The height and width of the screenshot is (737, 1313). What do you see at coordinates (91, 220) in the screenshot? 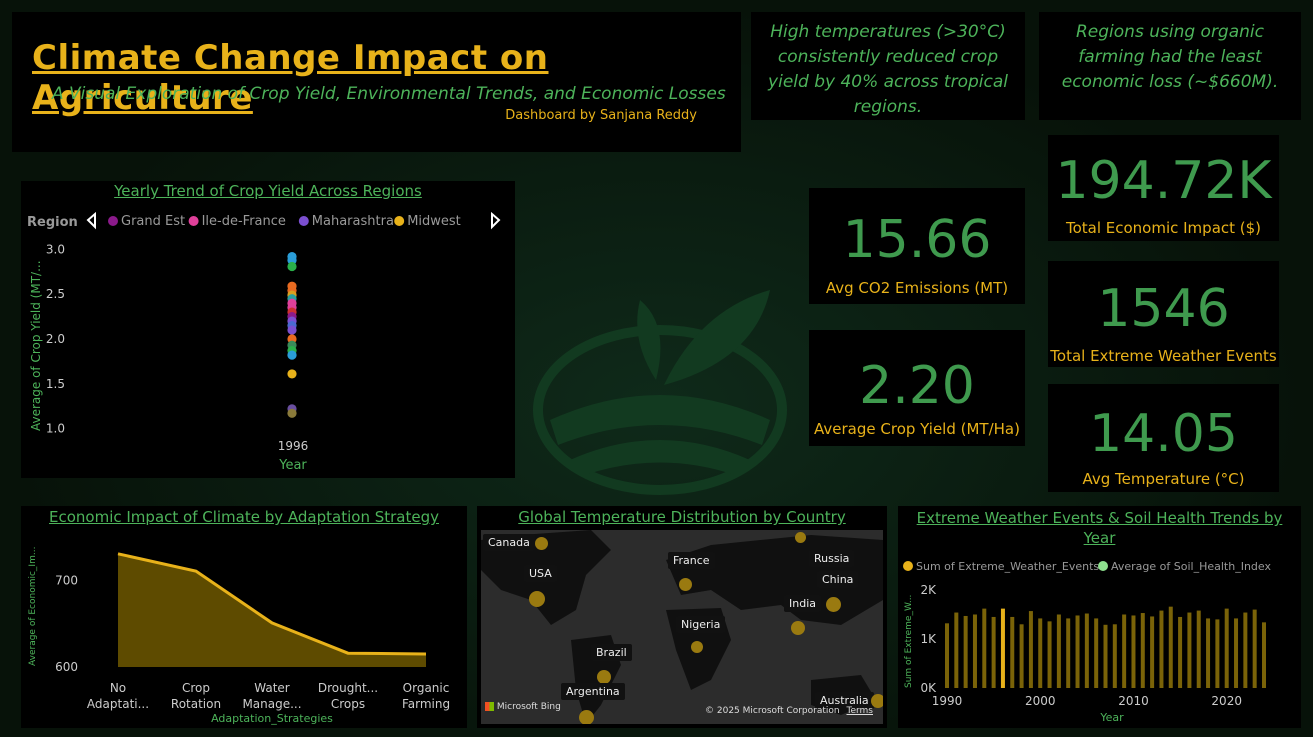
I see `legend-prev-arrow-icon` at bounding box center [91, 220].